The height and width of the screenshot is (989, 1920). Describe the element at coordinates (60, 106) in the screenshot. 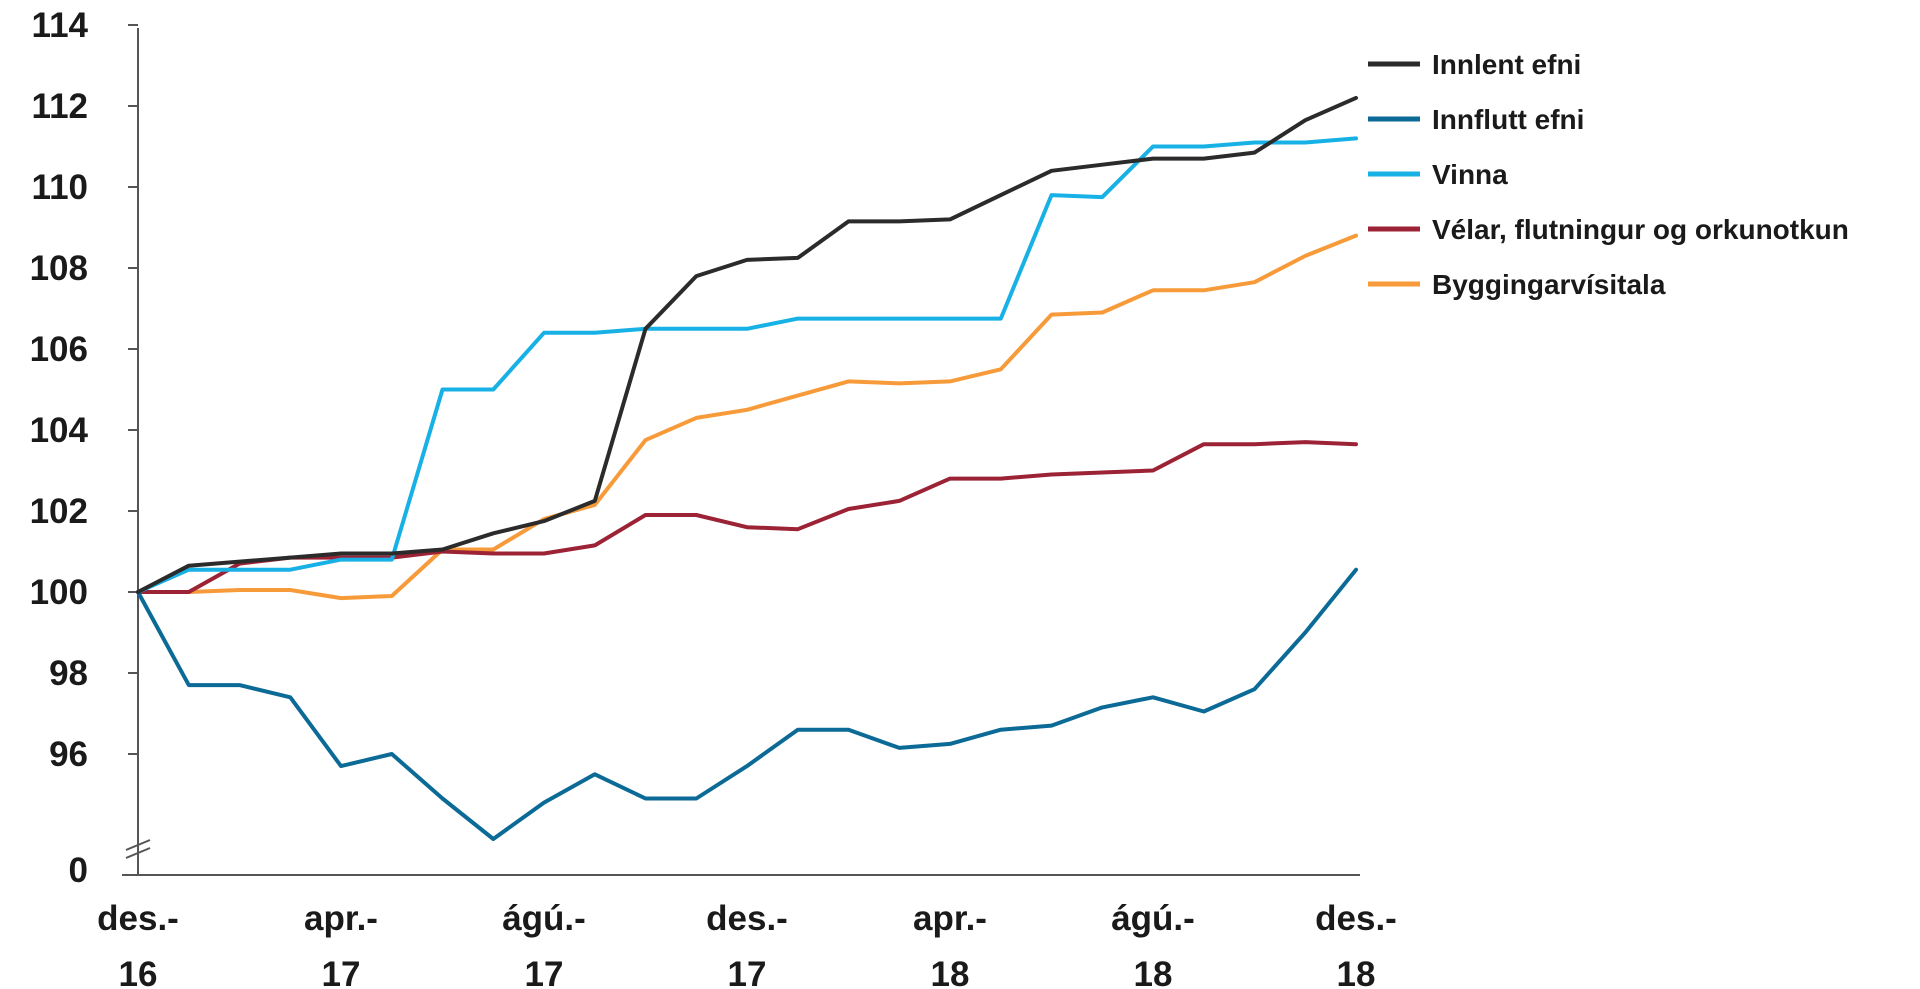

I see `y-tick-label: 112` at that location.